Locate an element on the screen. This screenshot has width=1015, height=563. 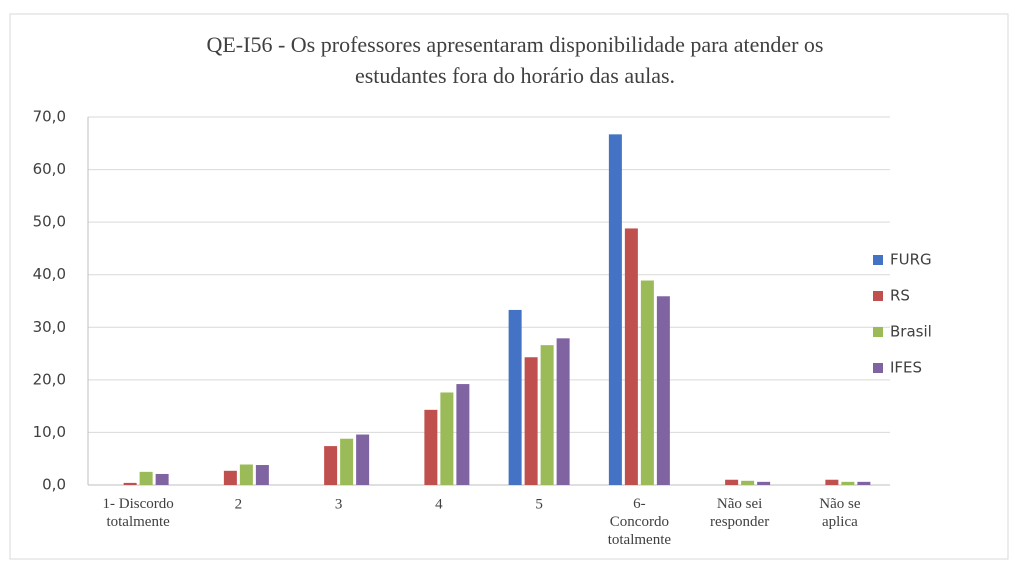
legend-label: Brasil is located at coordinates (911, 332).